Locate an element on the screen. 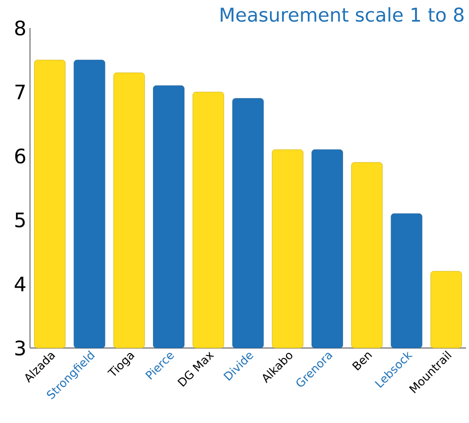 The height and width of the screenshot is (423, 469). y-tick-label: 4 is located at coordinates (20, 284).